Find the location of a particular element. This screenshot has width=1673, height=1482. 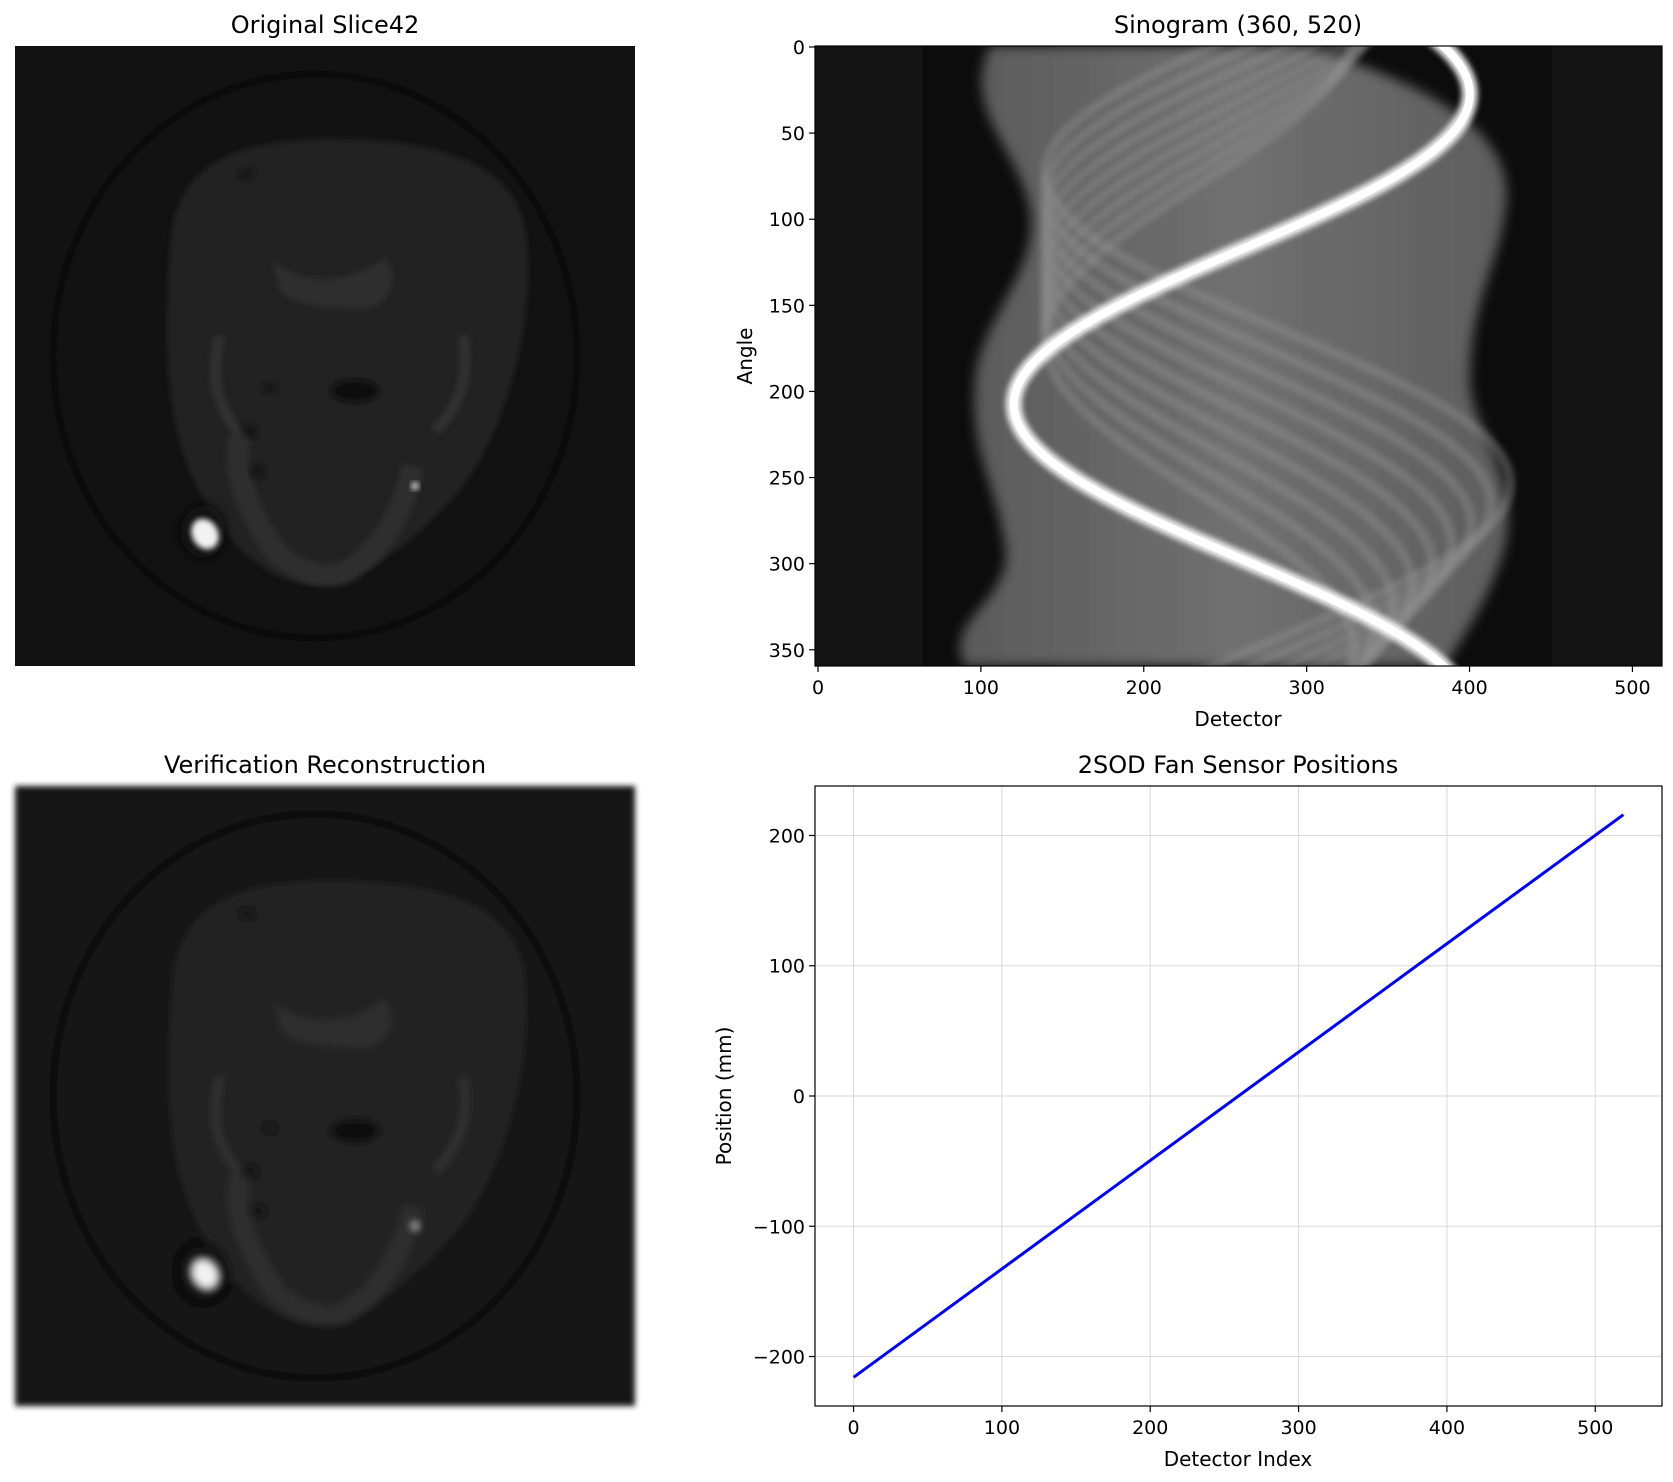

sensor-x-axis-label: Detector Index is located at coordinates (1238, 1459).